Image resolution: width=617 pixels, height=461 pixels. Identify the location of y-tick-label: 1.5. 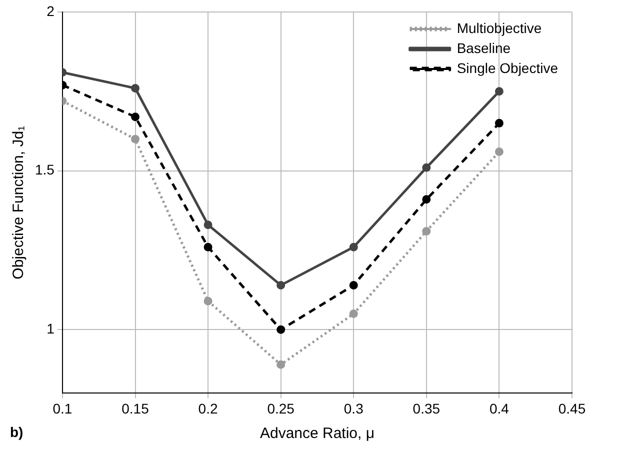
(44, 170).